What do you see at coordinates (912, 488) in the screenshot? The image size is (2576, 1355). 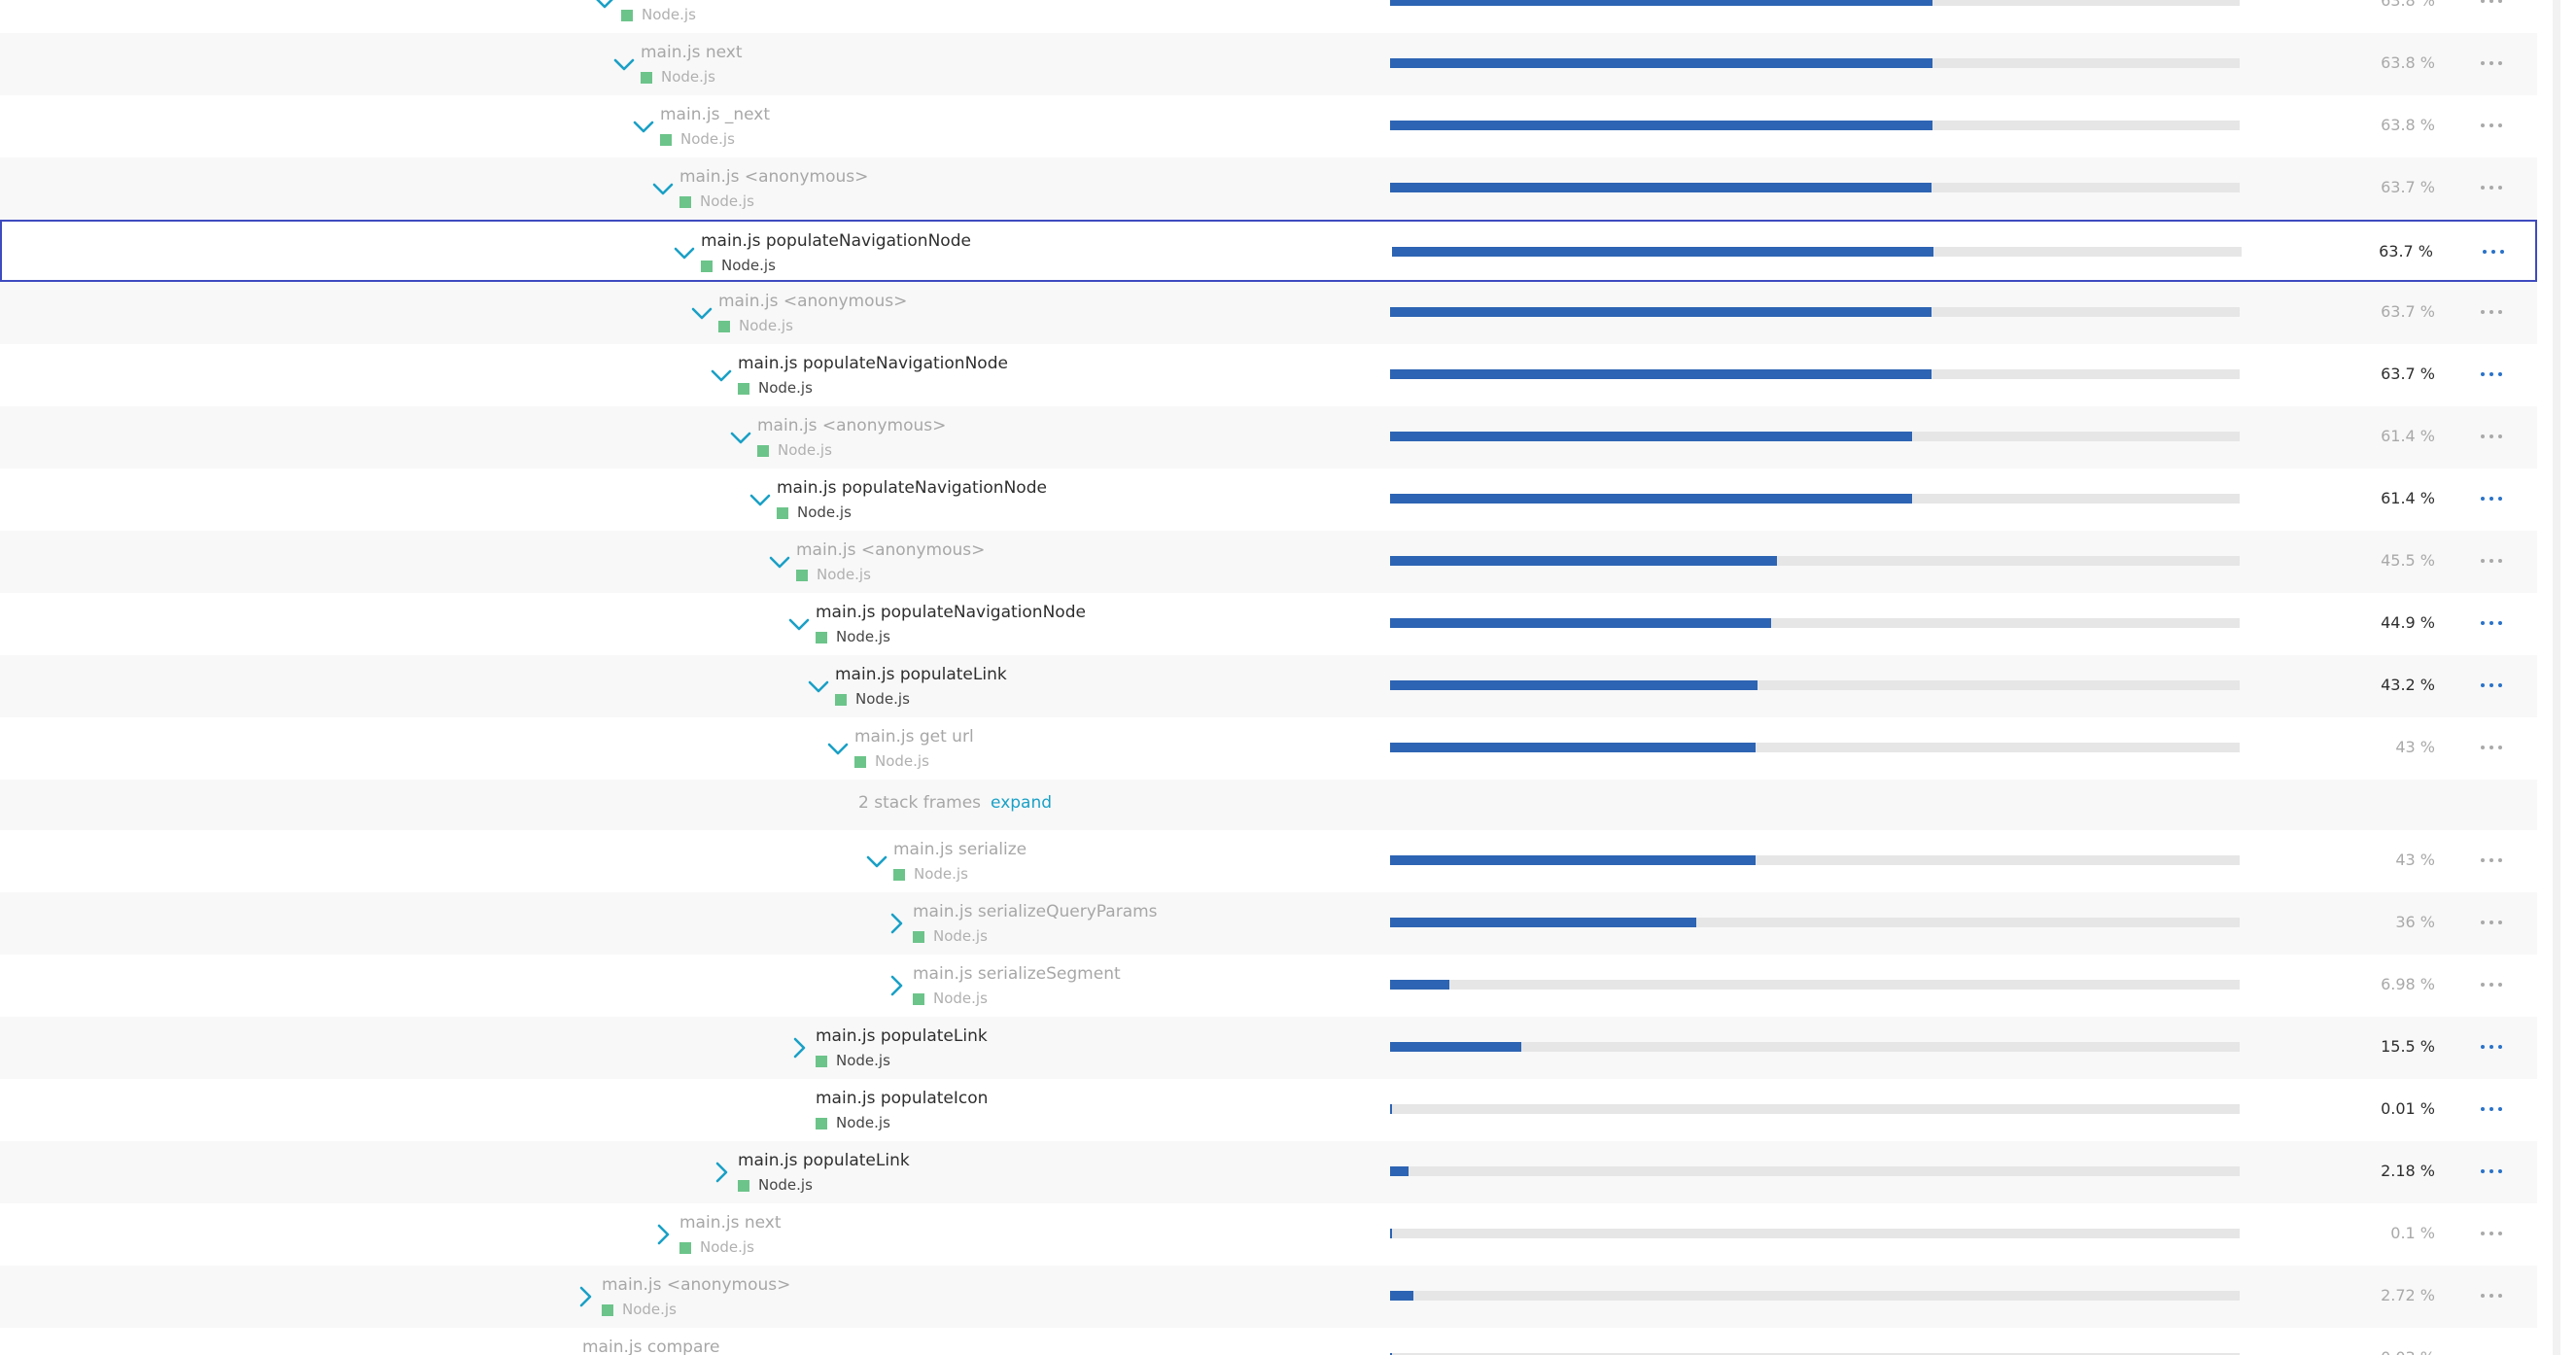 I see `function-name: main.js populateNavigationNode` at bounding box center [912, 488].